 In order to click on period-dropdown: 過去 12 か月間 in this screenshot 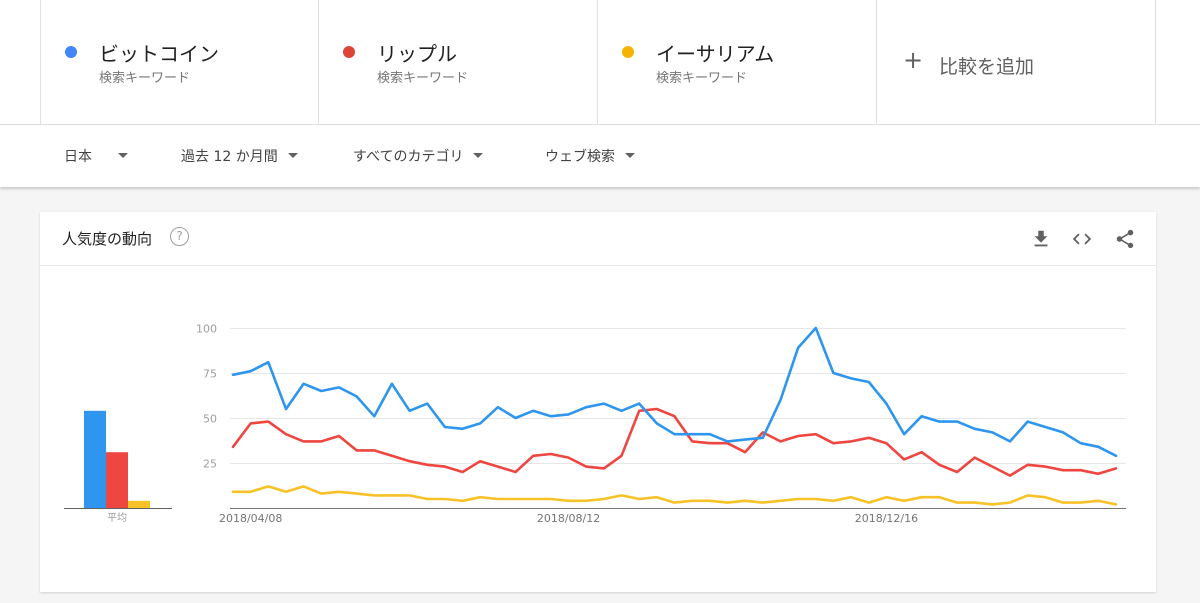, I will do `click(239, 156)`.